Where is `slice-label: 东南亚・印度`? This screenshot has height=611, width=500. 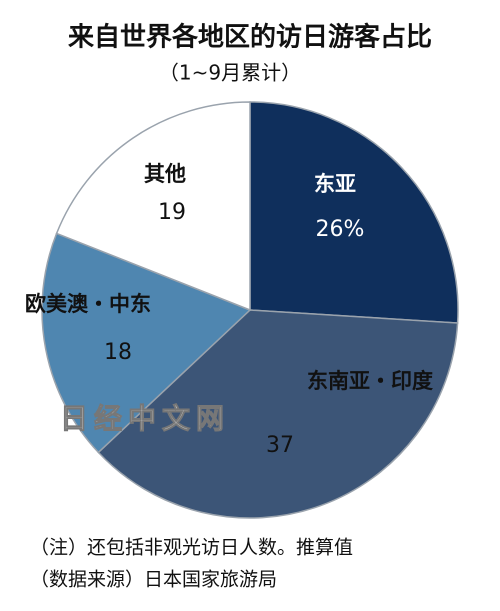
slice-label: 东南亚・印度 is located at coordinates (370, 381).